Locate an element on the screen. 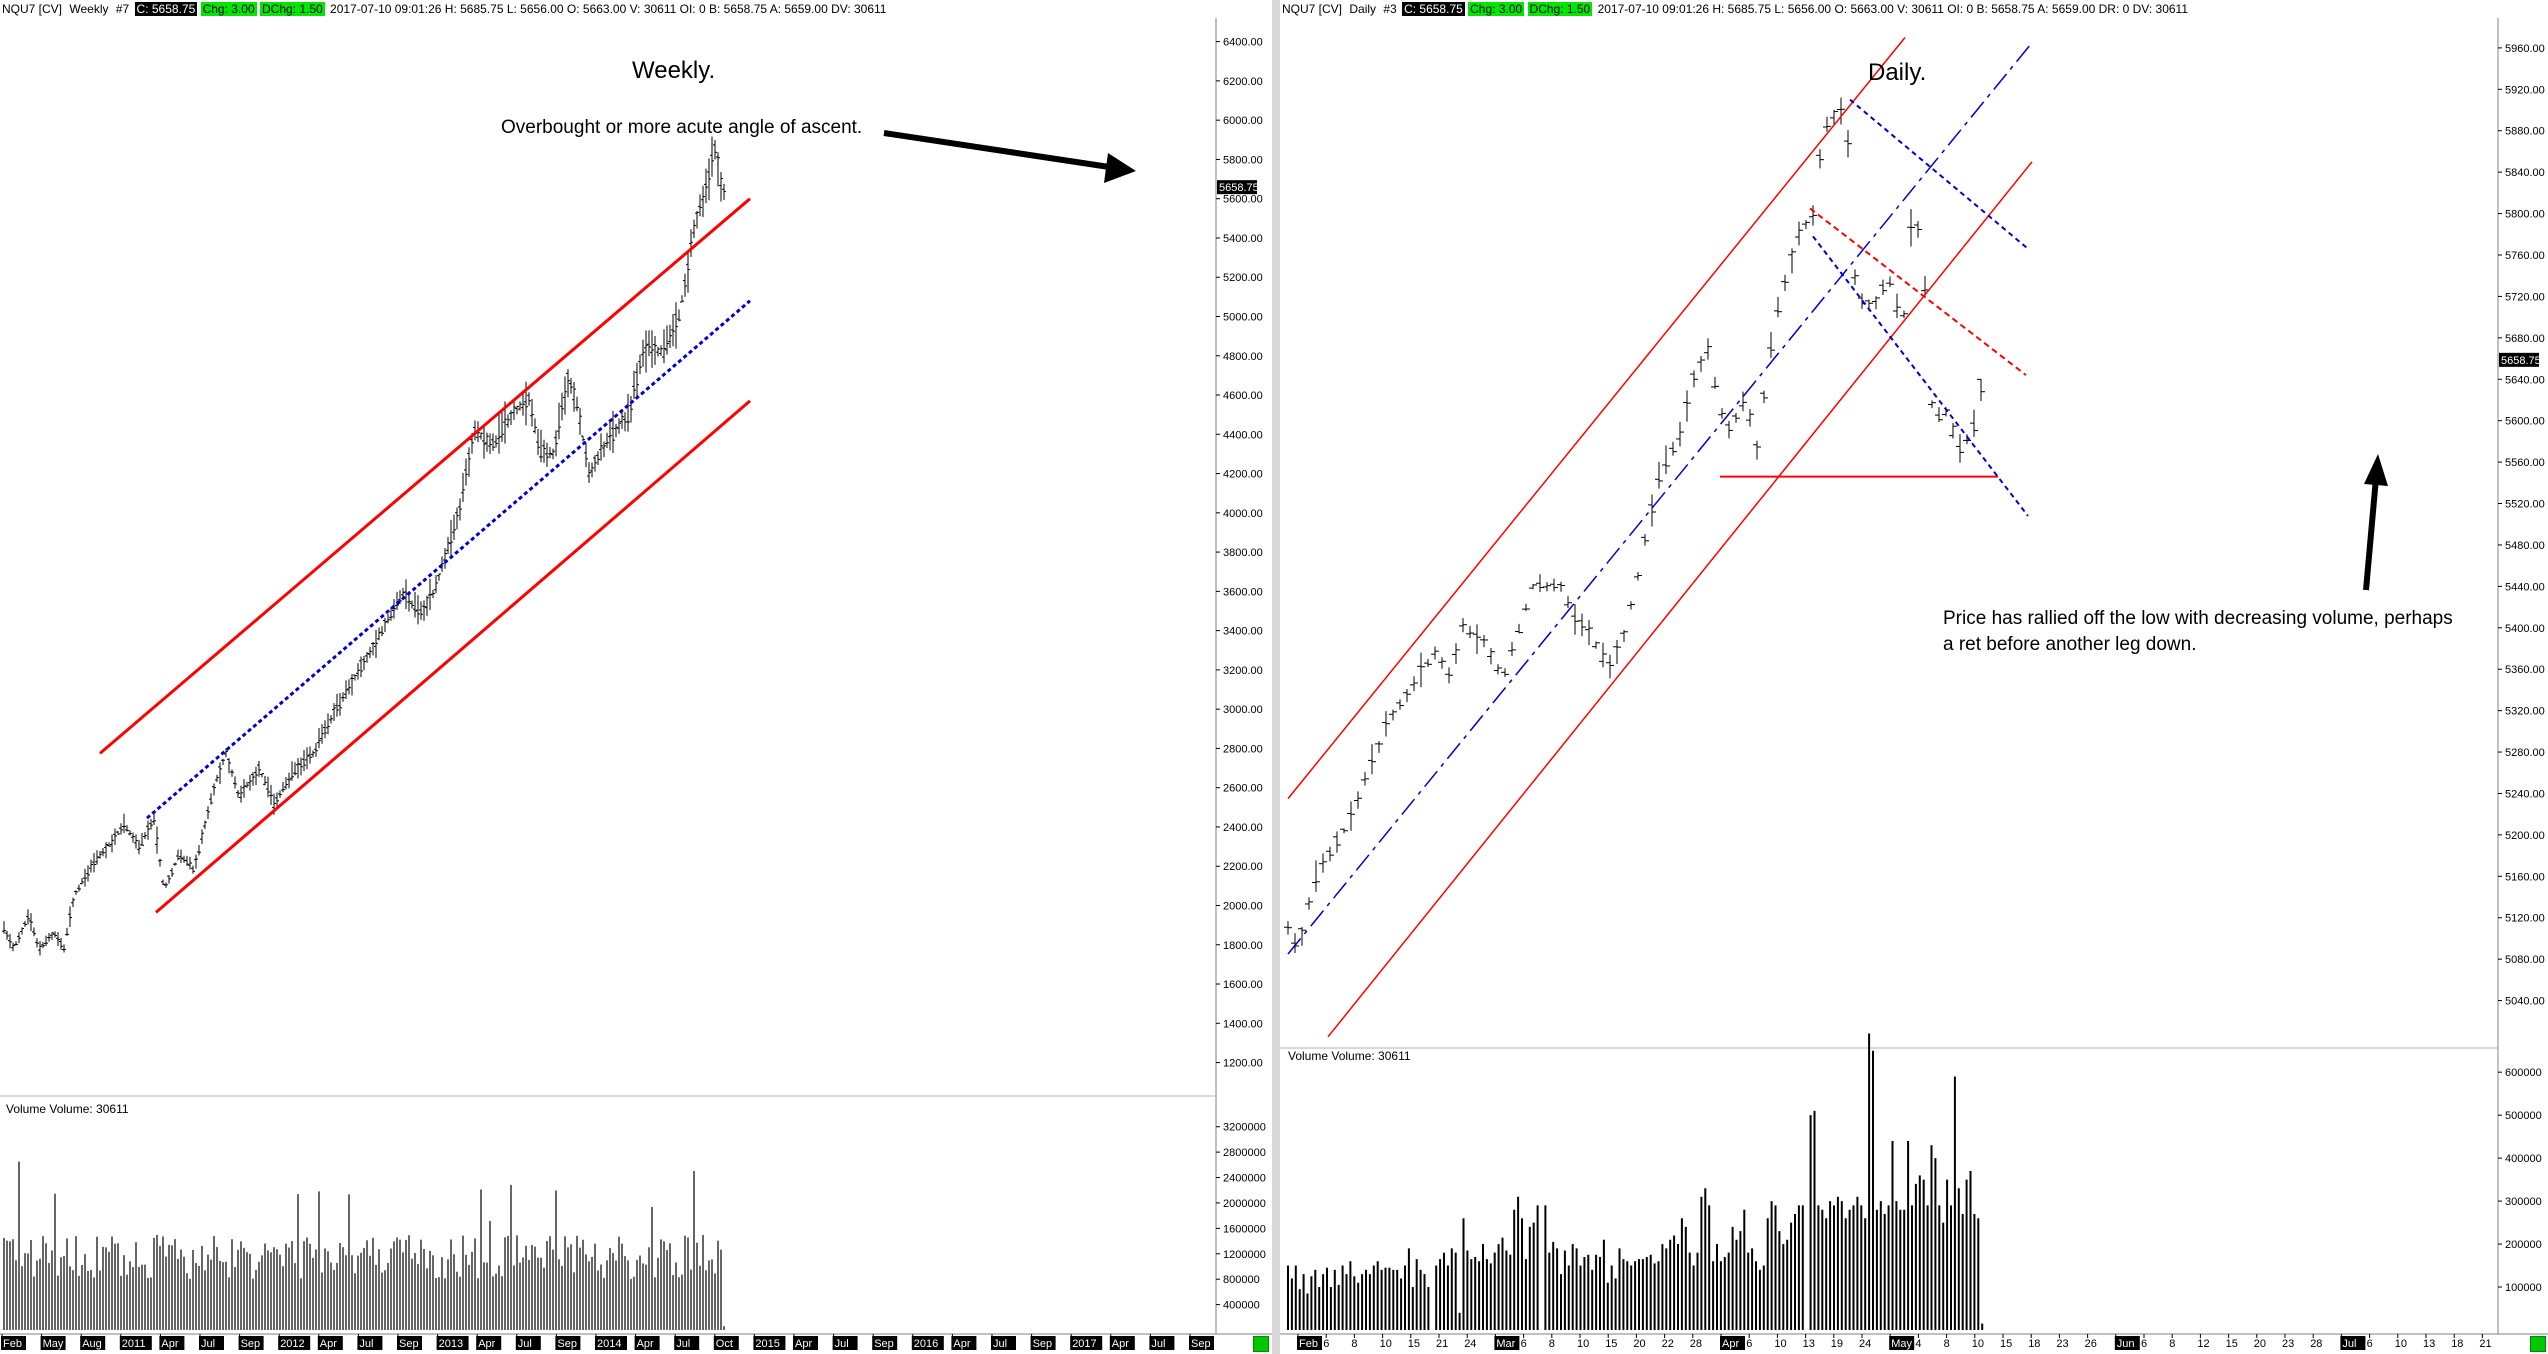 This screenshot has height=1354, width=2548. price-tick-label: 4000.00 is located at coordinates (1243, 514).